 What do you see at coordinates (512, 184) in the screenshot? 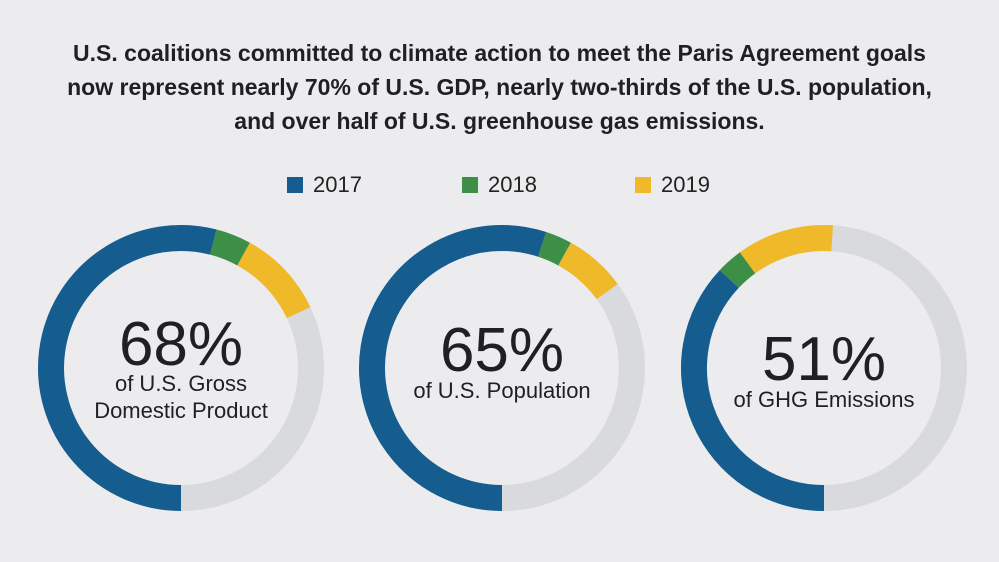
I see `legend-label-2018: 2018` at bounding box center [512, 184].